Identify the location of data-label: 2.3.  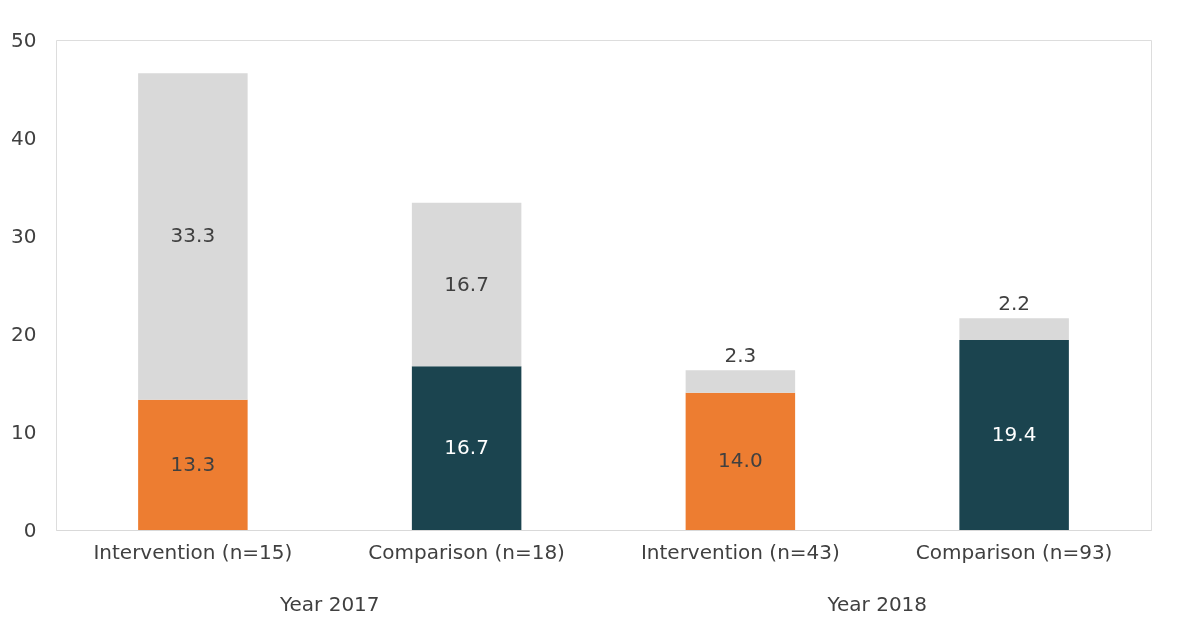
(740, 355).